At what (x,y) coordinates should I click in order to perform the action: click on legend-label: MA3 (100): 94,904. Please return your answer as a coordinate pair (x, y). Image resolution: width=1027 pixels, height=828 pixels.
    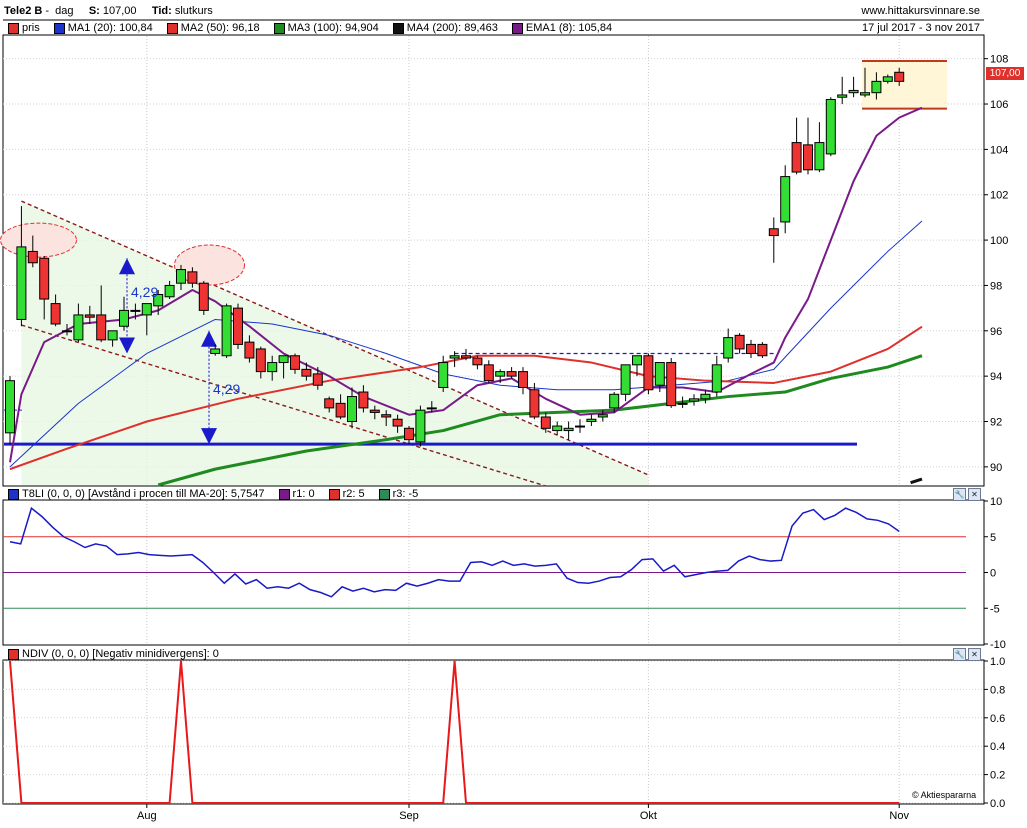
    Looking at the image, I should click on (333, 28).